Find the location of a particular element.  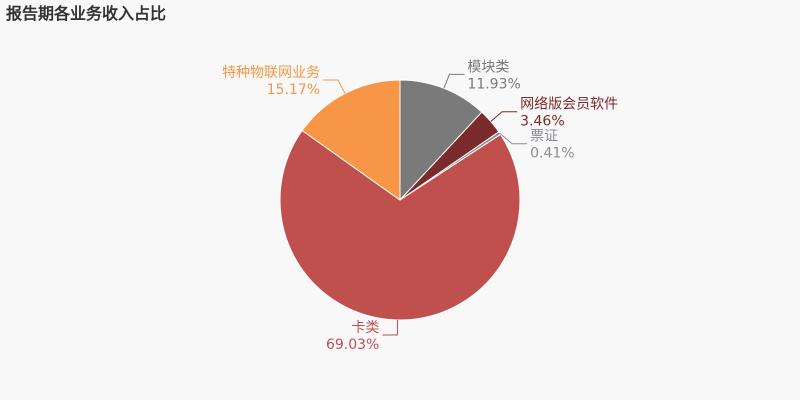

slice-value-label: 11.93% is located at coordinates (493, 84).